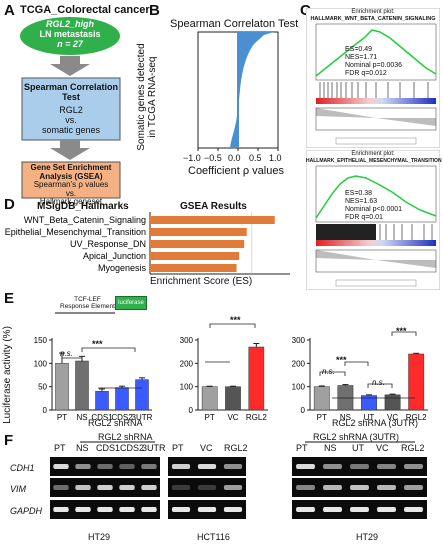 Image resolution: width=443 pixels, height=550 pixels. What do you see at coordinates (87, 303) in the screenshot?
I see `construct-text: TCF-LEF Response Element` at bounding box center [87, 303].